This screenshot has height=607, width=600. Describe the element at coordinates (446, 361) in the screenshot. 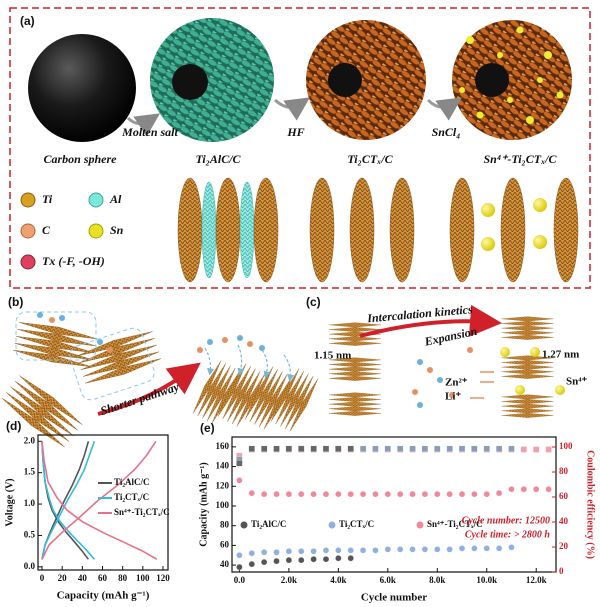

I see `panel-c-art` at that location.